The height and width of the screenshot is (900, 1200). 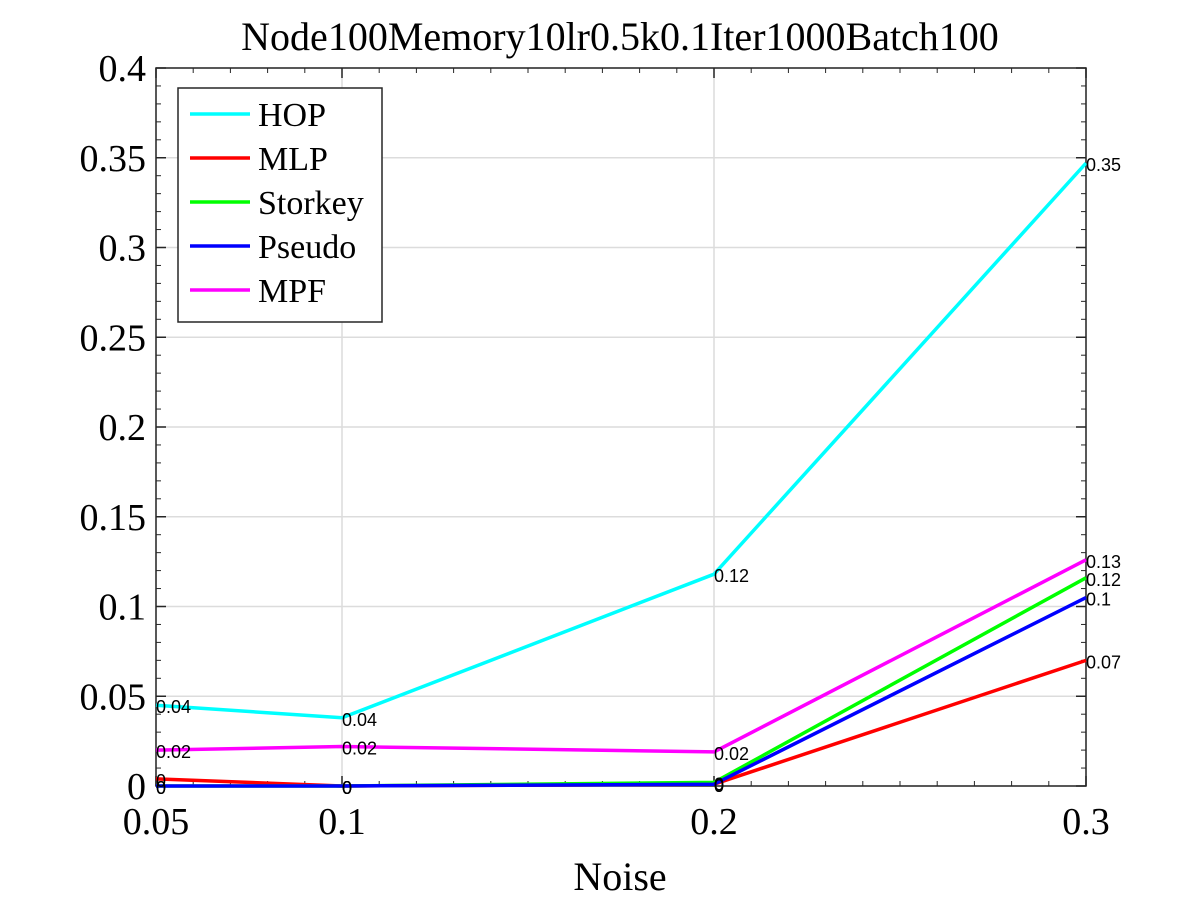 I want to click on data-label-hop: 0.35, so click(x=1103, y=165).